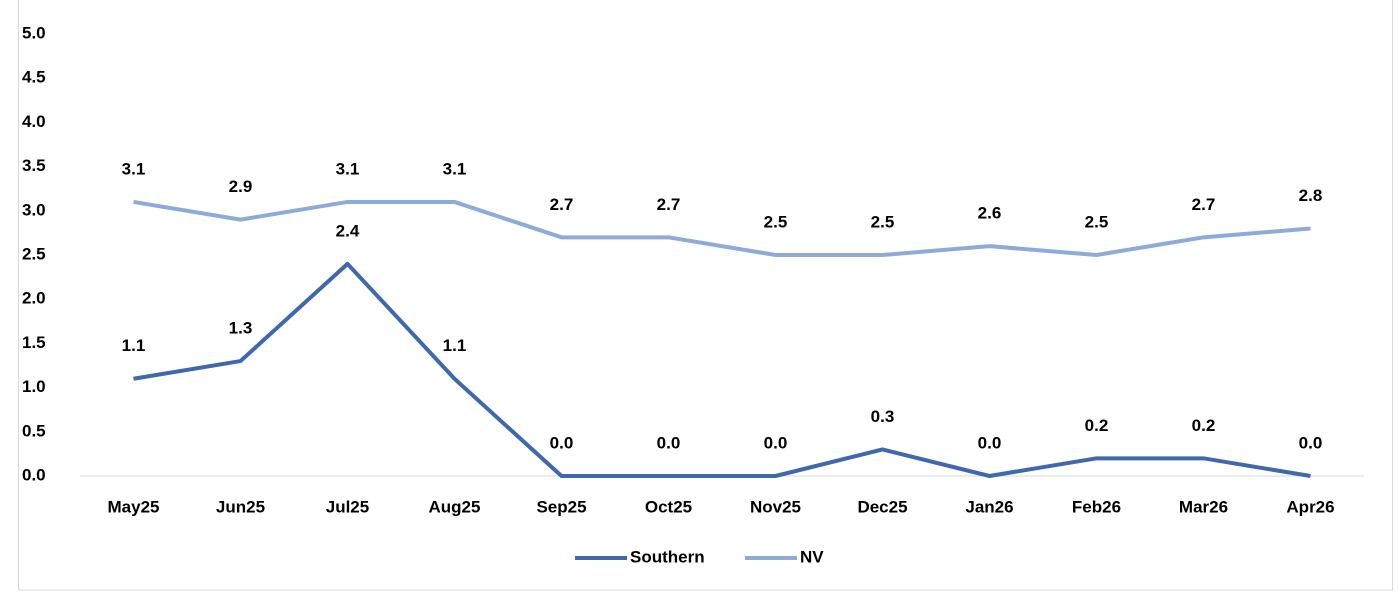 This screenshot has width=1398, height=593. I want to click on data-label: 2.6, so click(990, 213).